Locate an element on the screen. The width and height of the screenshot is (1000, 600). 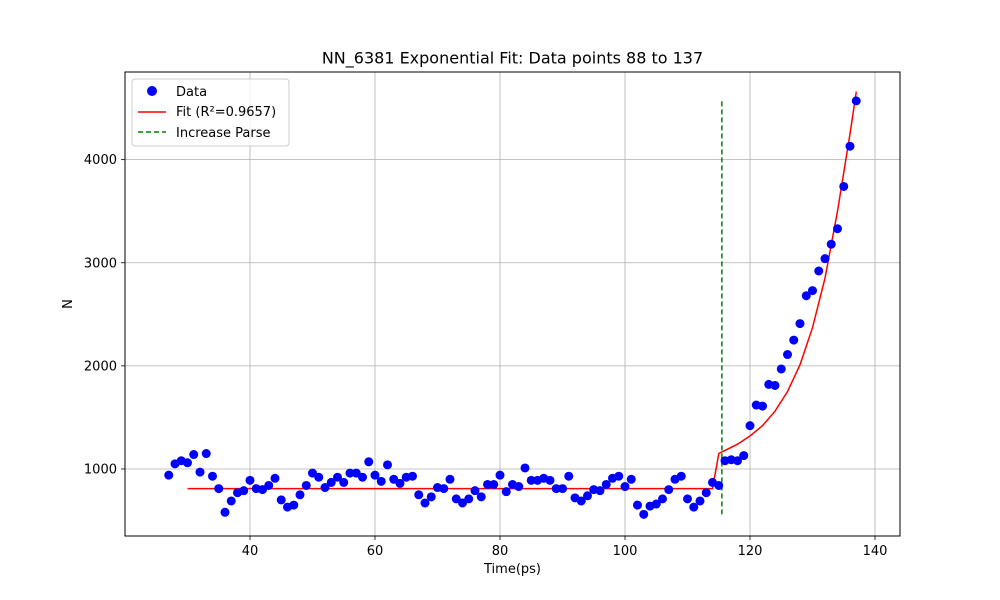
legend-label-increase-parse: Increase Parse is located at coordinates (223, 133).